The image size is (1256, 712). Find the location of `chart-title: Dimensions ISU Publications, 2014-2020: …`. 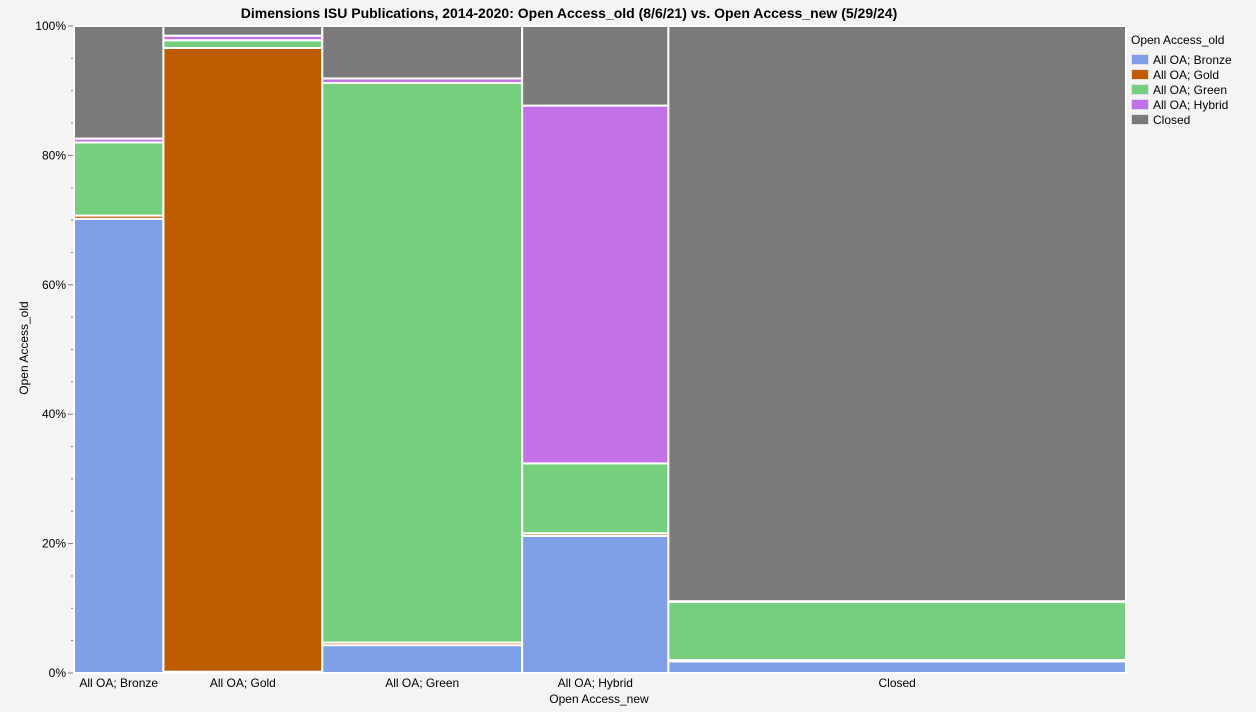

chart-title: Dimensions ISU Publications, 2014-2020: … is located at coordinates (569, 13).